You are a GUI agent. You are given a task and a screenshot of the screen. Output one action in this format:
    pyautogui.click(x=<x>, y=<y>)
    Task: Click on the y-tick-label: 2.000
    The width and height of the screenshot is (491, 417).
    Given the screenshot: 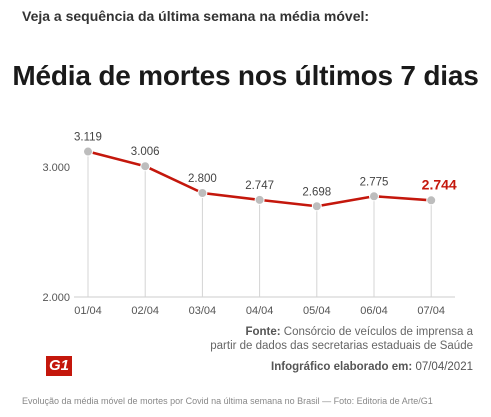 What is the action you would take?
    pyautogui.click(x=56, y=298)
    